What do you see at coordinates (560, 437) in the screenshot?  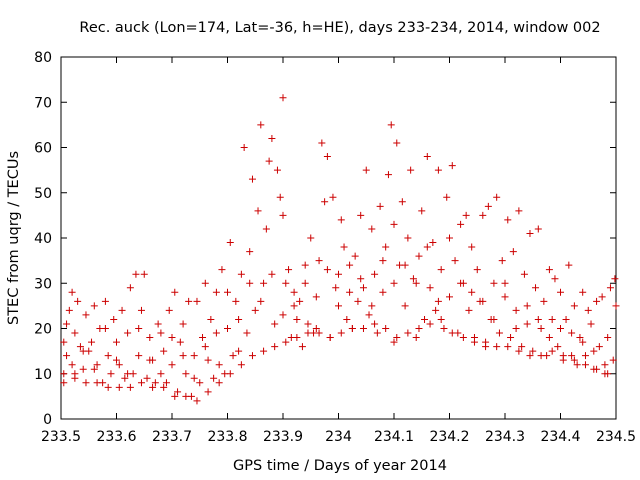 I see `x-tick-label: 234.4` at bounding box center [560, 437].